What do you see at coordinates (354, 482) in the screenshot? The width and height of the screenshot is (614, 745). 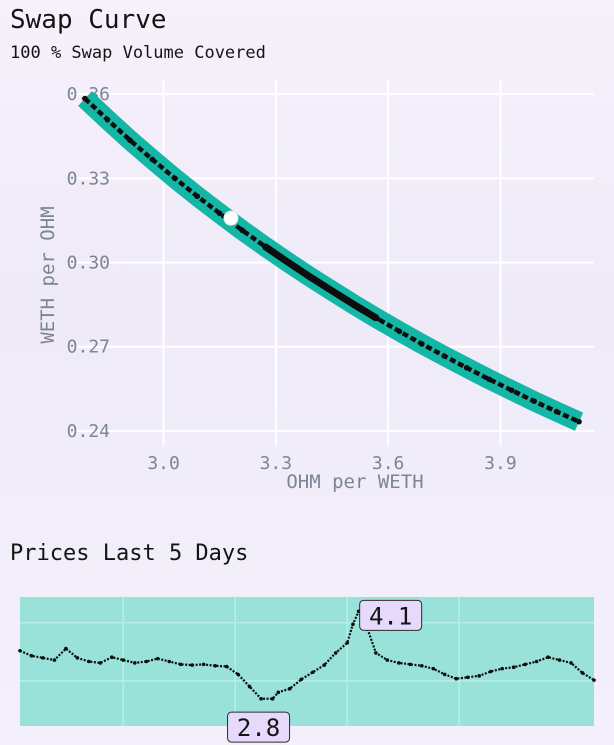 I see `x-axis-title: OHM per WETH` at bounding box center [354, 482].